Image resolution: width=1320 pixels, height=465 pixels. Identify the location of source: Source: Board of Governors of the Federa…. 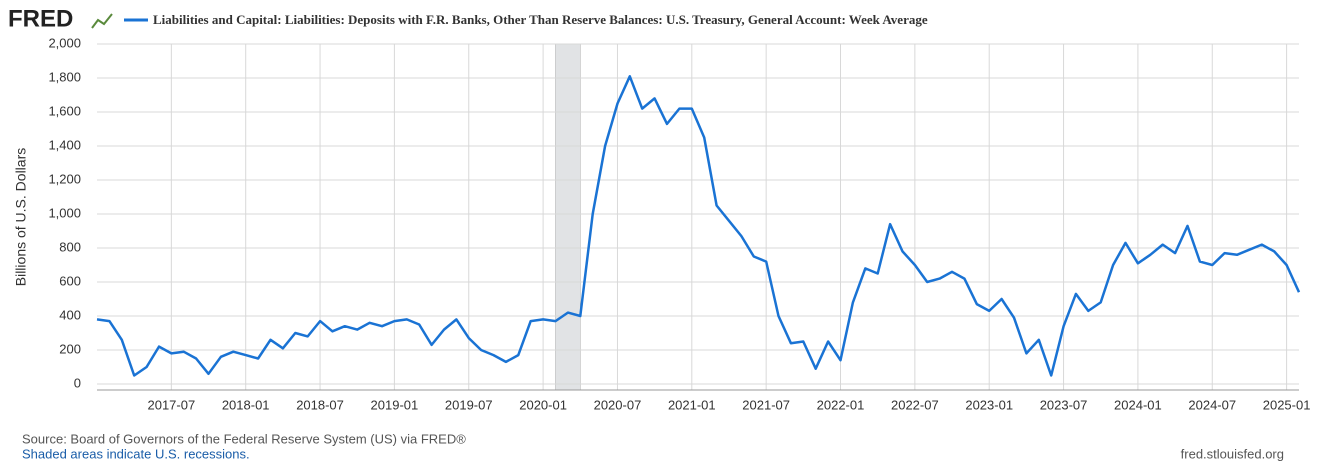
(244, 438).